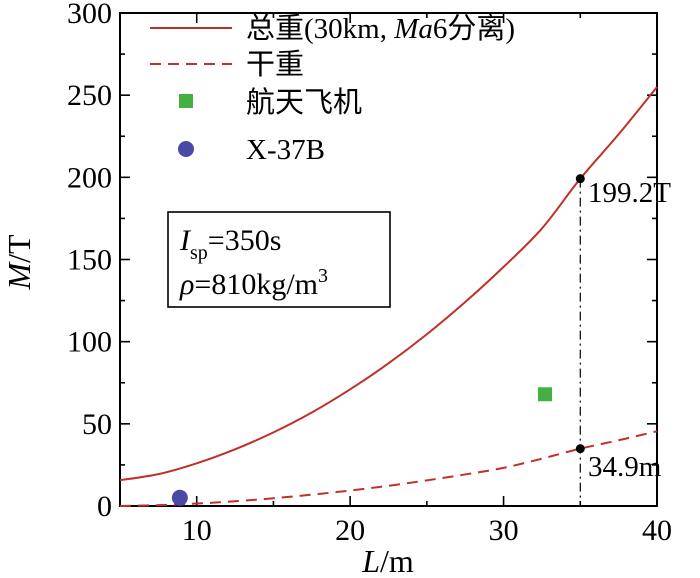 The width and height of the screenshot is (700, 578). I want to click on annotation-total-mass: 199.2T, so click(629, 193).